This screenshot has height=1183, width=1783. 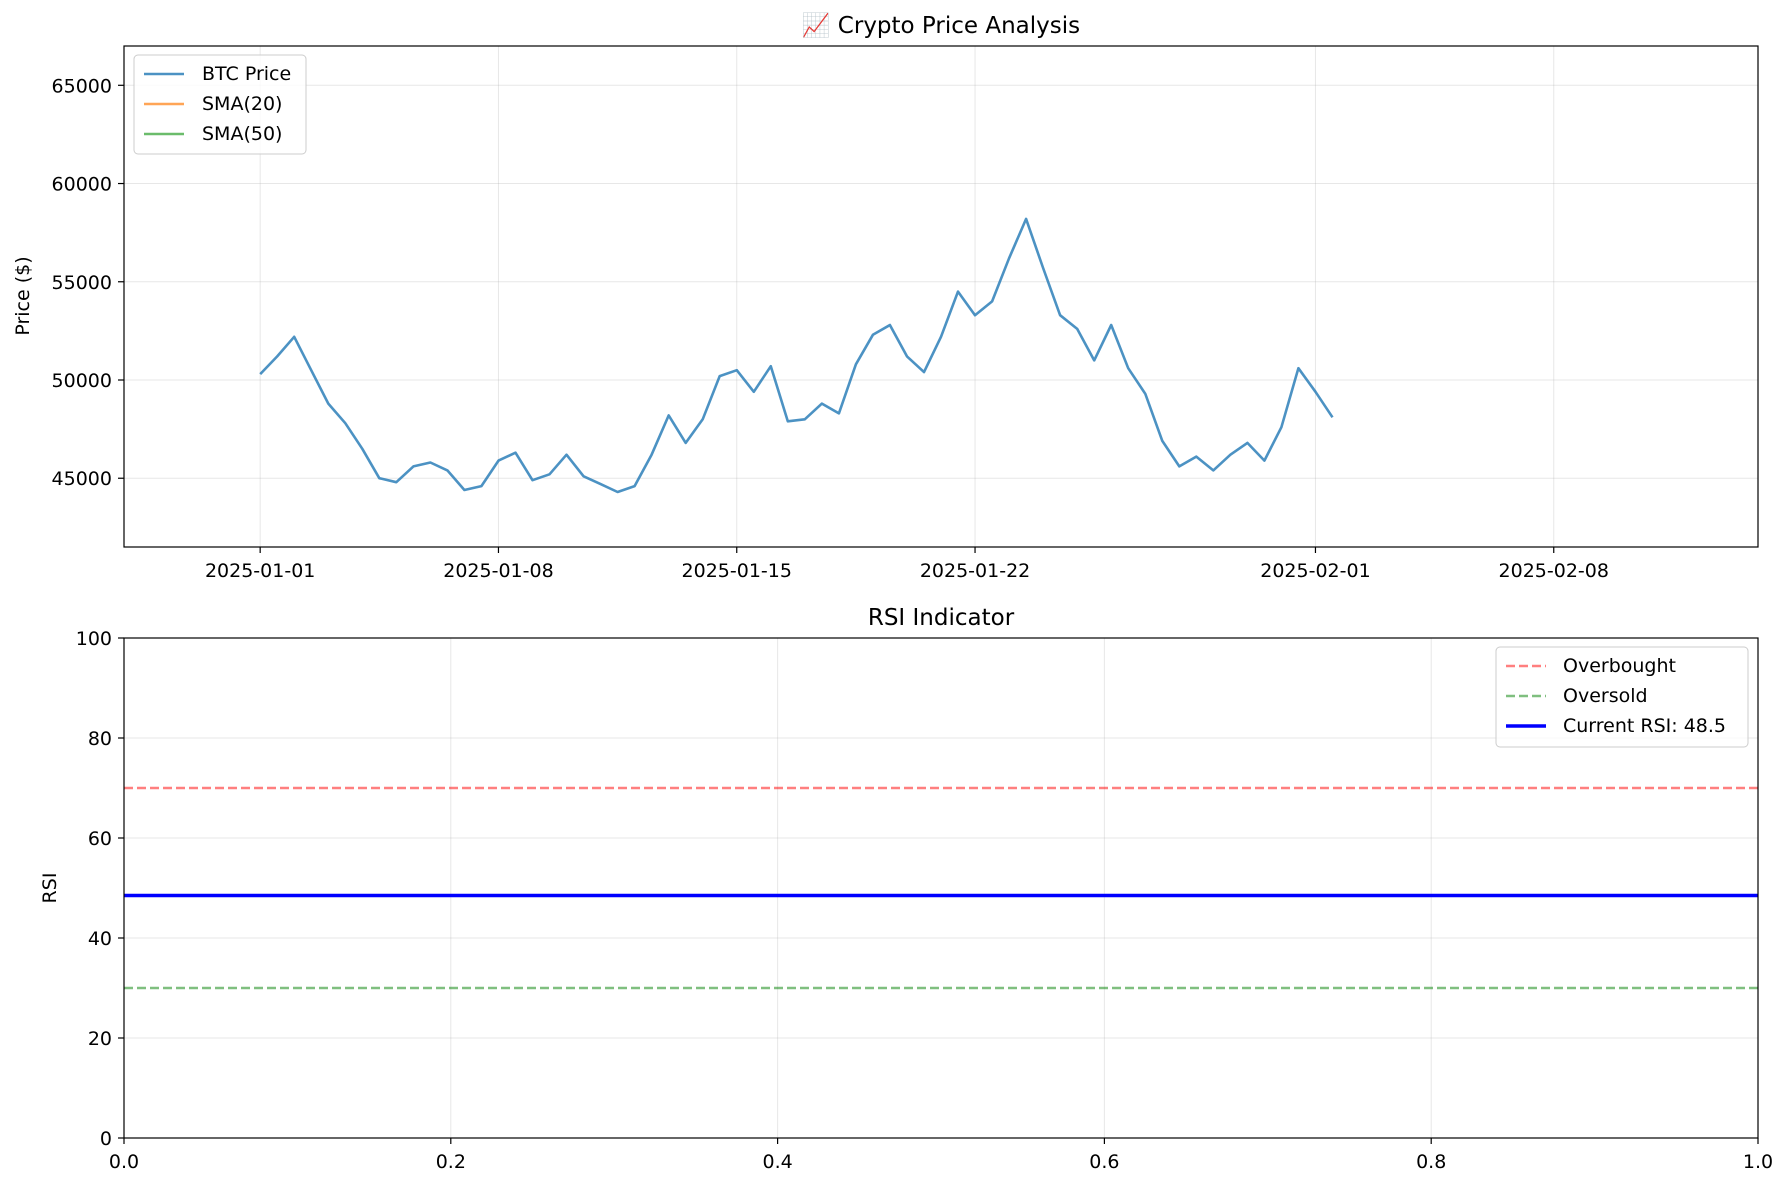 What do you see at coordinates (82, 185) in the screenshot?
I see `price-y-tick-label: 60000` at bounding box center [82, 185].